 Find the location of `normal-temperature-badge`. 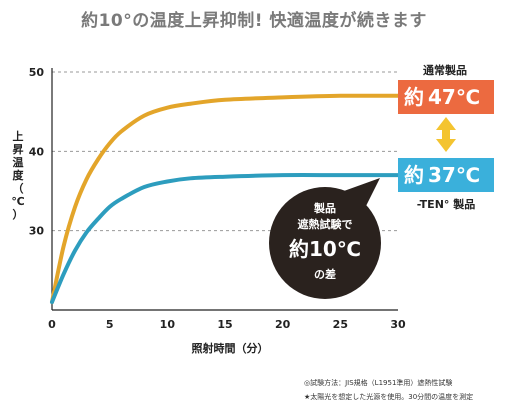

normal-temperature-badge is located at coordinates (446, 97).